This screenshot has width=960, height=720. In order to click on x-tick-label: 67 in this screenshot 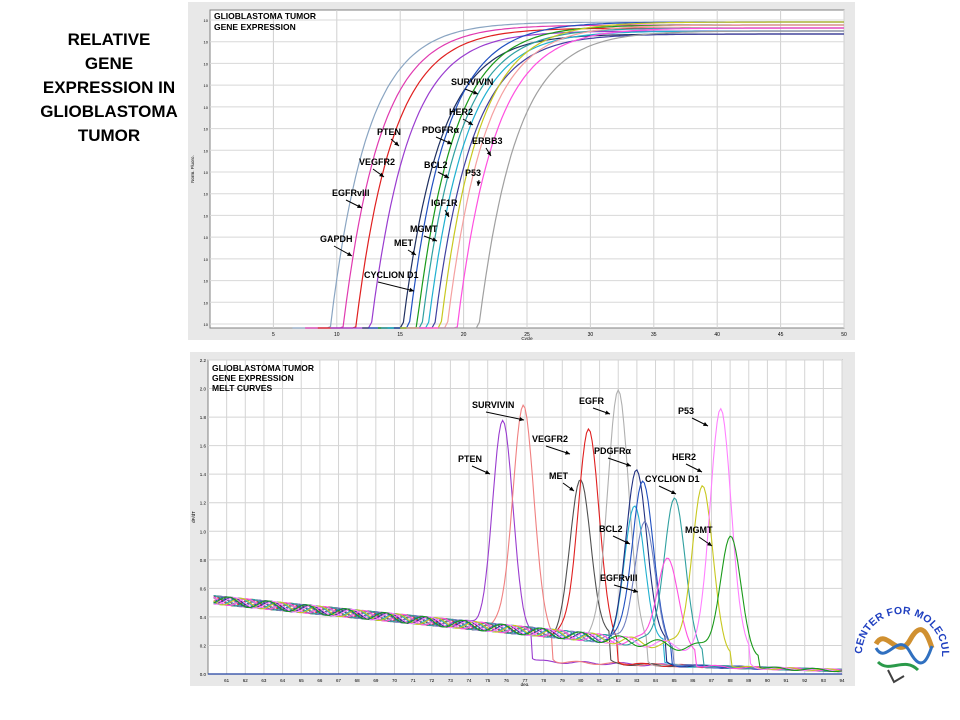, I will do `click(339, 680)`.